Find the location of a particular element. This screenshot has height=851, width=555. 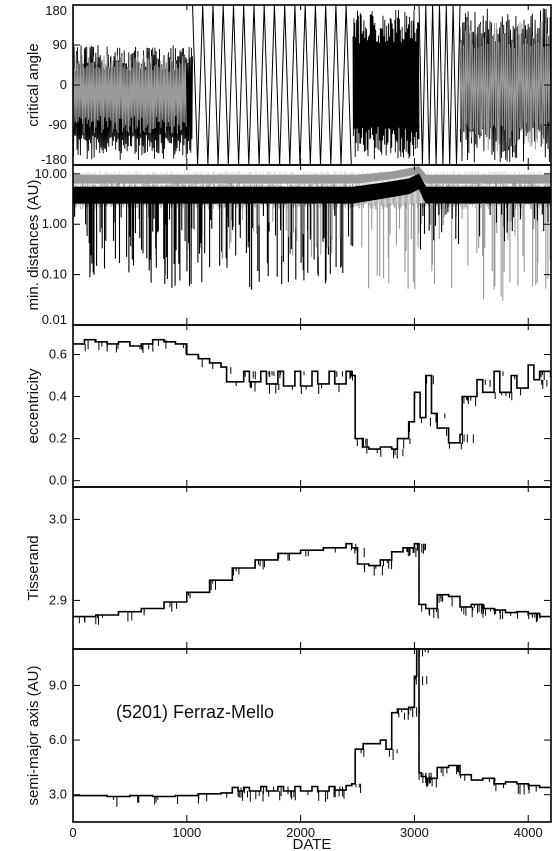

series-min-distances-6-spikes is located at coordinates (484, 226).